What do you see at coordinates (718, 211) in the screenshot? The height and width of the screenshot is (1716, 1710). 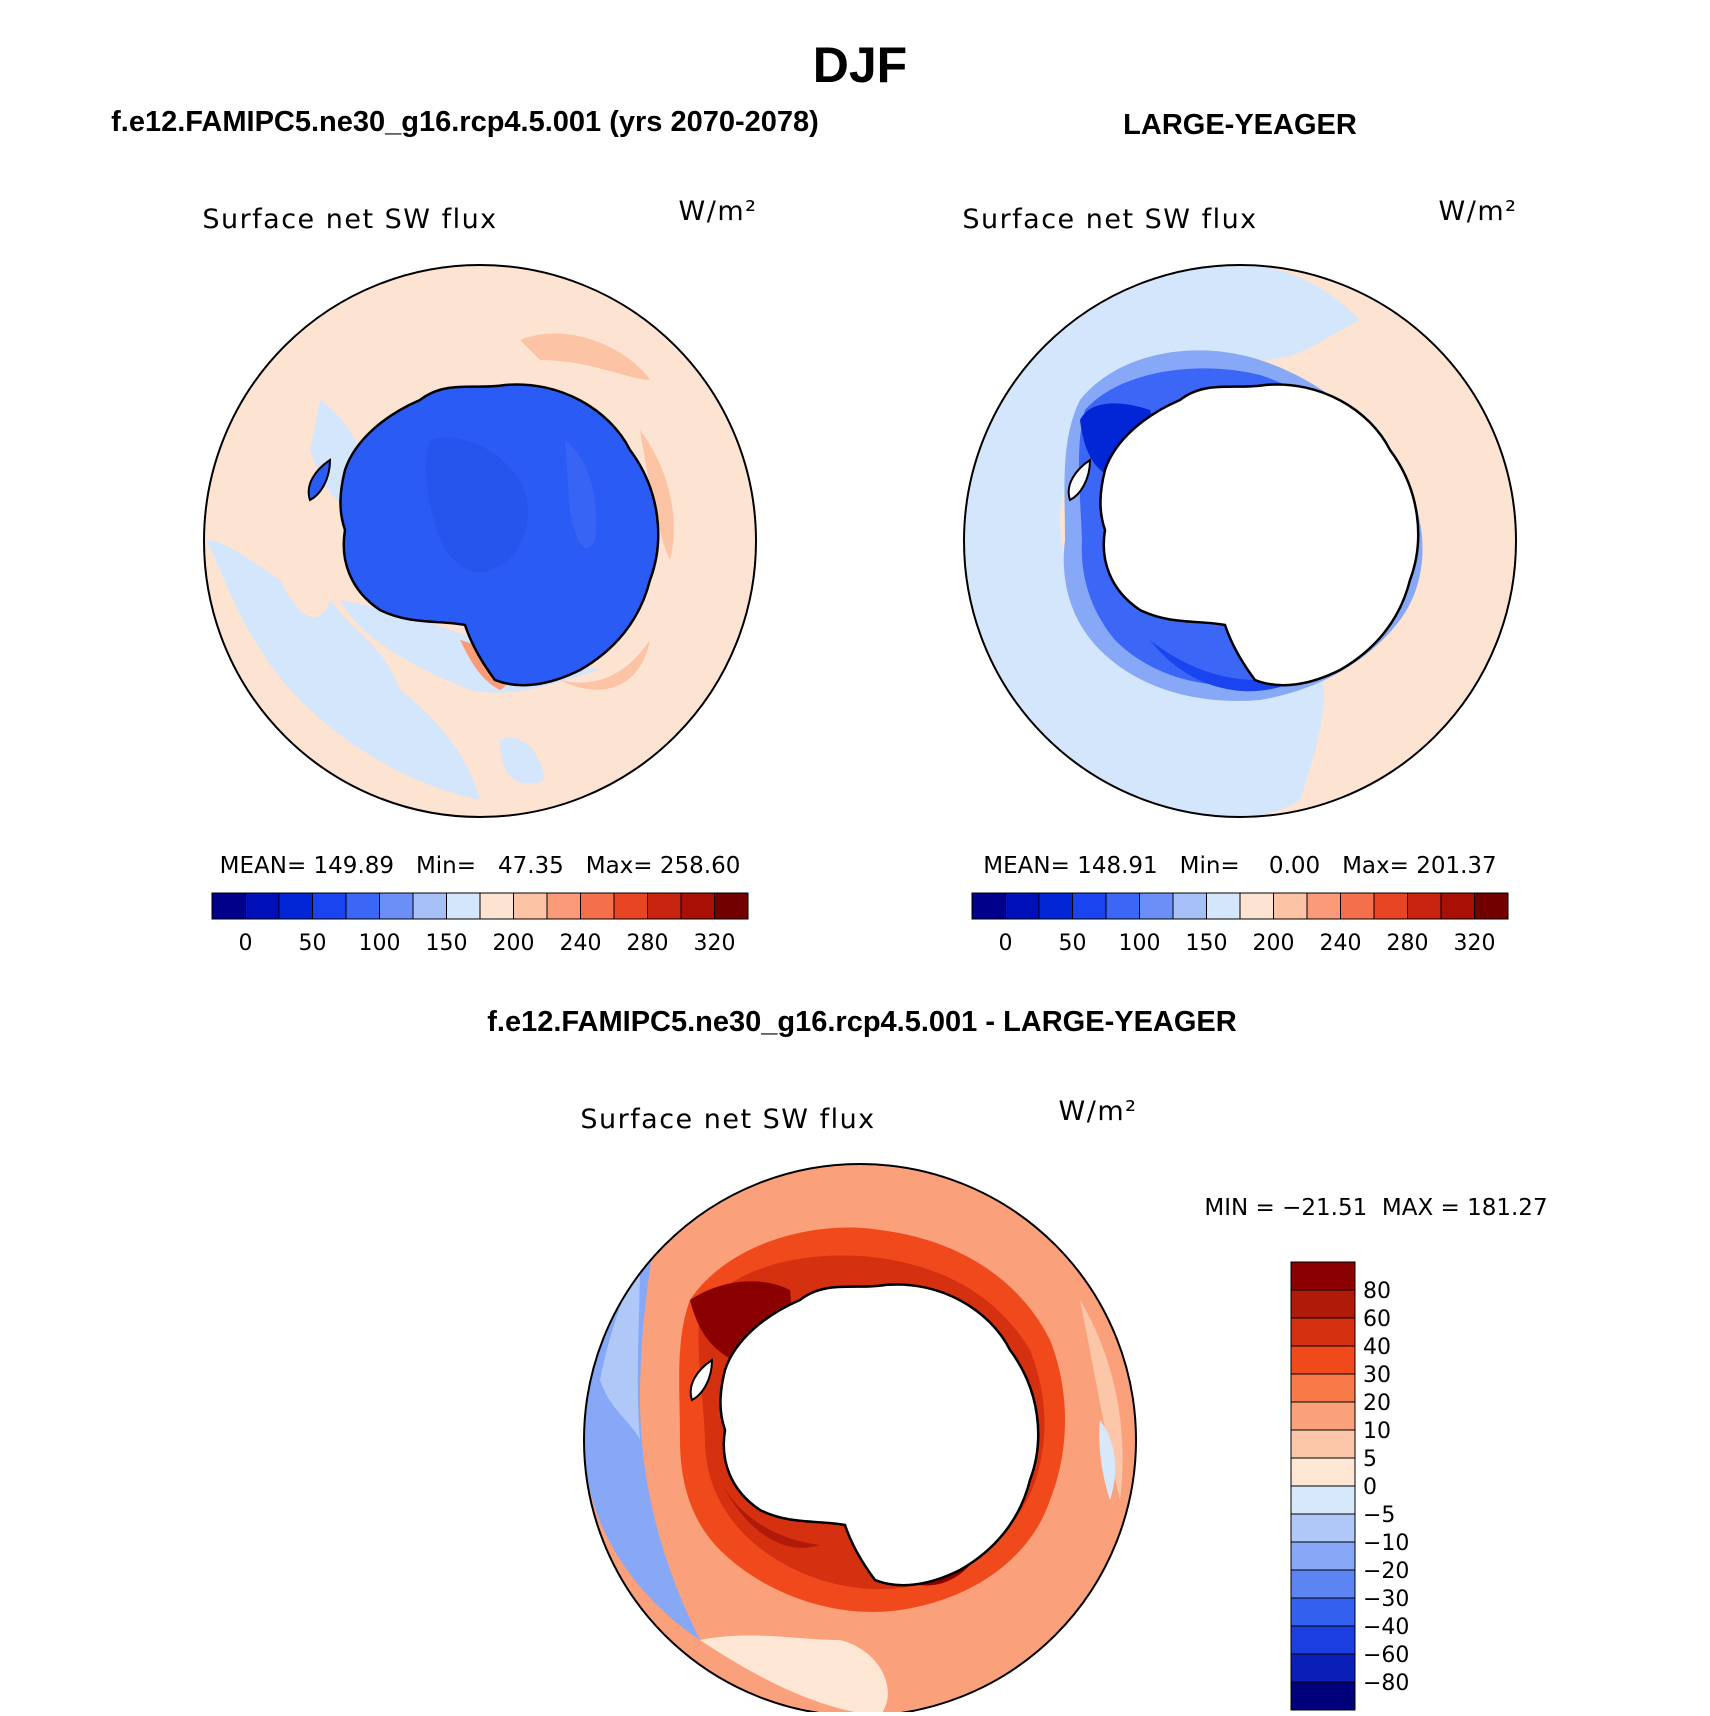 I see `panel-model-units: W/m²` at bounding box center [718, 211].